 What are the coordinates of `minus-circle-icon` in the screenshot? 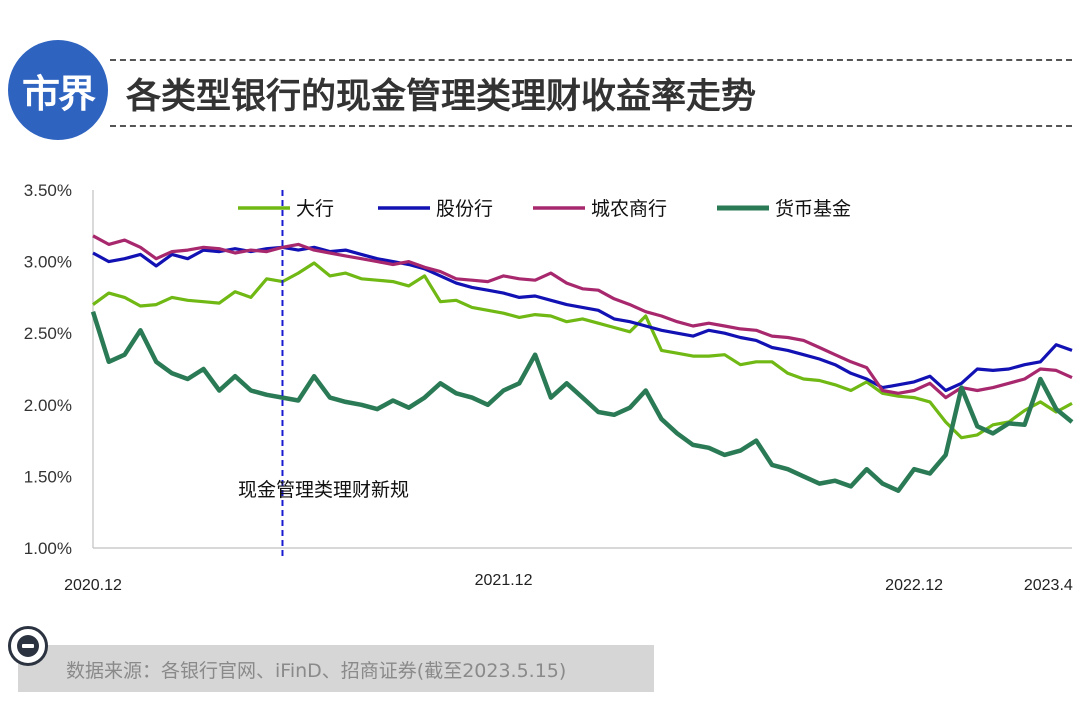 It's located at (28, 646).